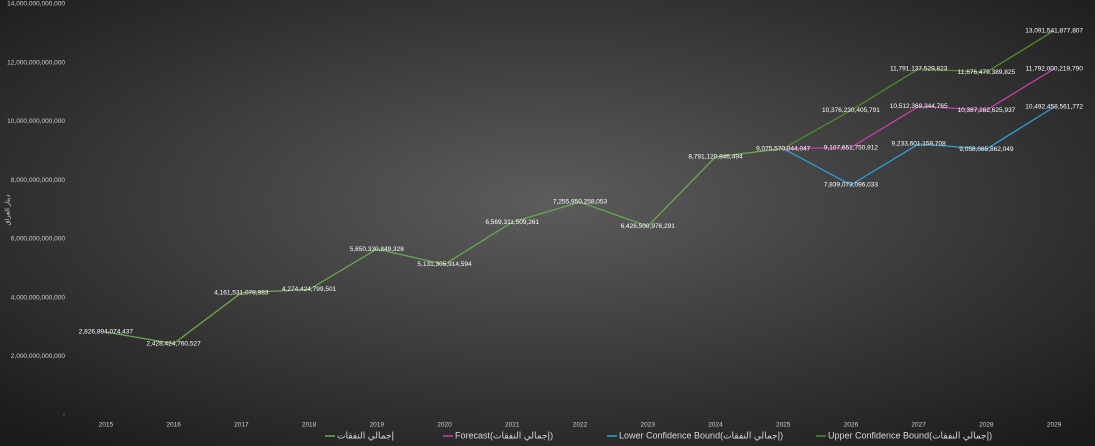 The height and width of the screenshot is (446, 1095). Describe the element at coordinates (36, 62) in the screenshot. I see `y-tick-label: 12,000,000,000,000` at that location.